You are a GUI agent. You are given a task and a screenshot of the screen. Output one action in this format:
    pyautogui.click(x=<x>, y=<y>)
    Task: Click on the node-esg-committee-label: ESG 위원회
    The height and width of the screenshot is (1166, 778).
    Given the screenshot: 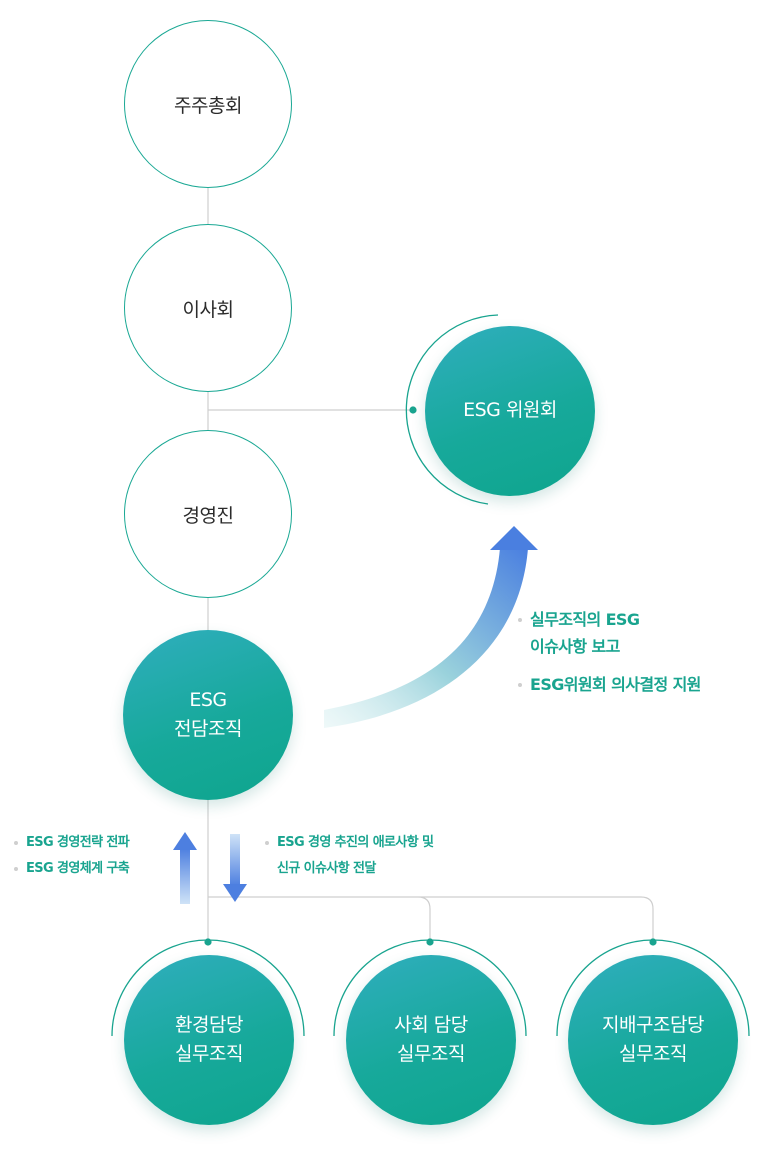 What is the action you would take?
    pyautogui.click(x=510, y=410)
    